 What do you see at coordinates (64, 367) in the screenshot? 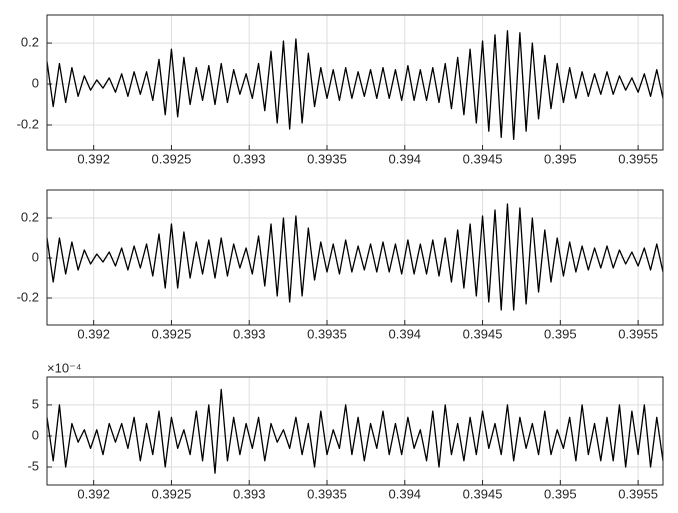
I see `y-exponent-label: ×10⁻⁴` at bounding box center [64, 367].